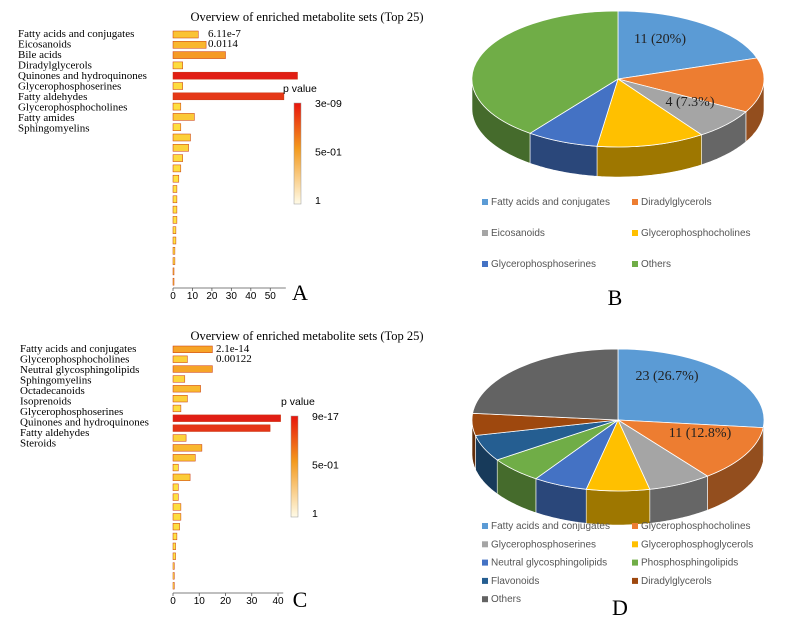 The image size is (788, 635). What do you see at coordinates (506, 599) in the screenshot?
I see `legend-label: Others` at bounding box center [506, 599].